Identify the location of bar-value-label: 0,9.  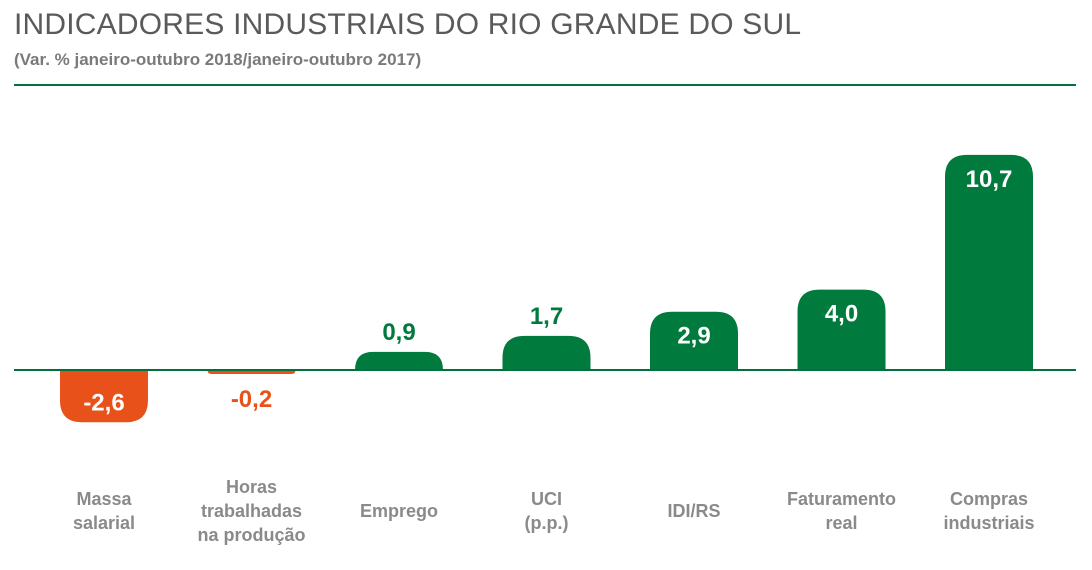
(398, 332).